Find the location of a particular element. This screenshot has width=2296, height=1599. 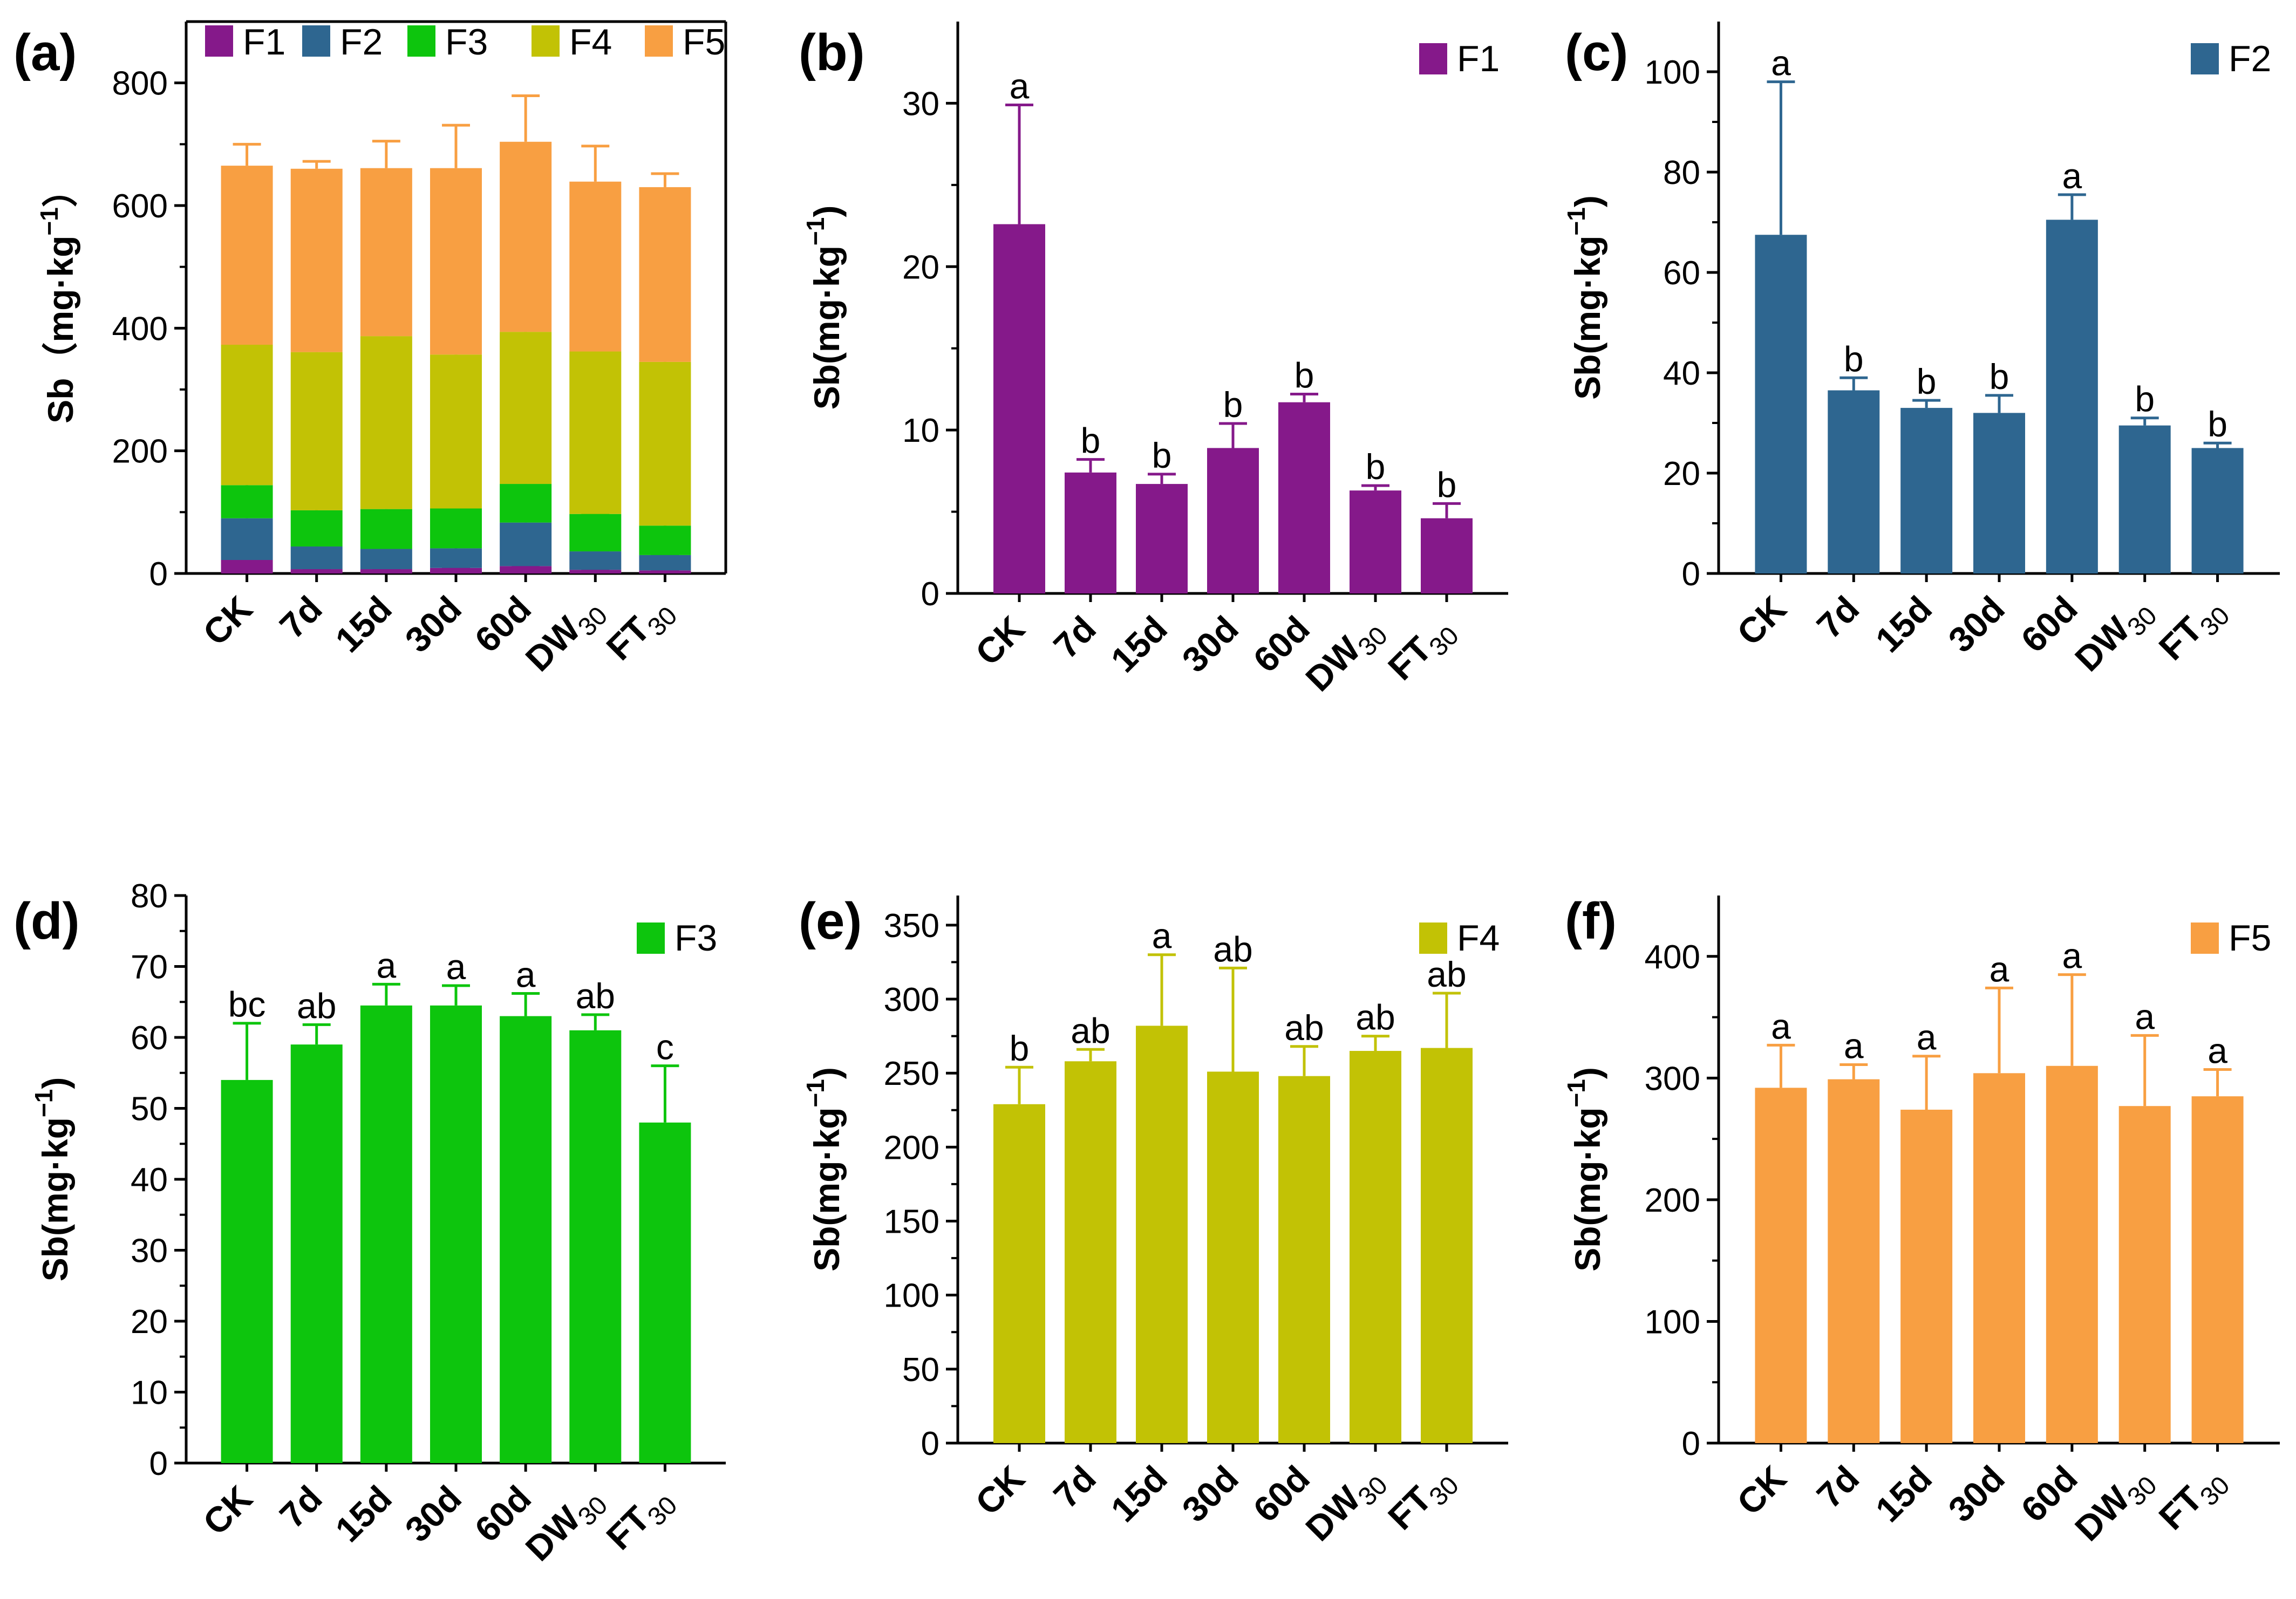

y-tick-label: 600 is located at coordinates (140, 207).